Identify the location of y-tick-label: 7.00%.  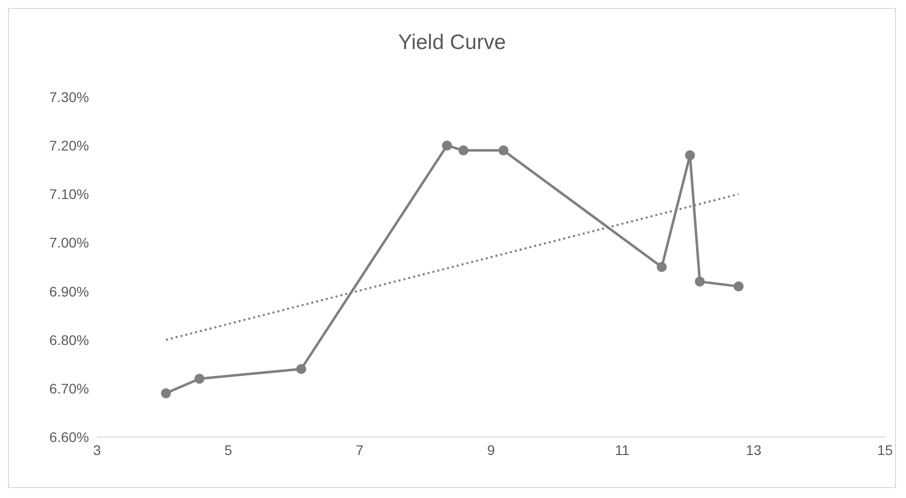
(69, 242).